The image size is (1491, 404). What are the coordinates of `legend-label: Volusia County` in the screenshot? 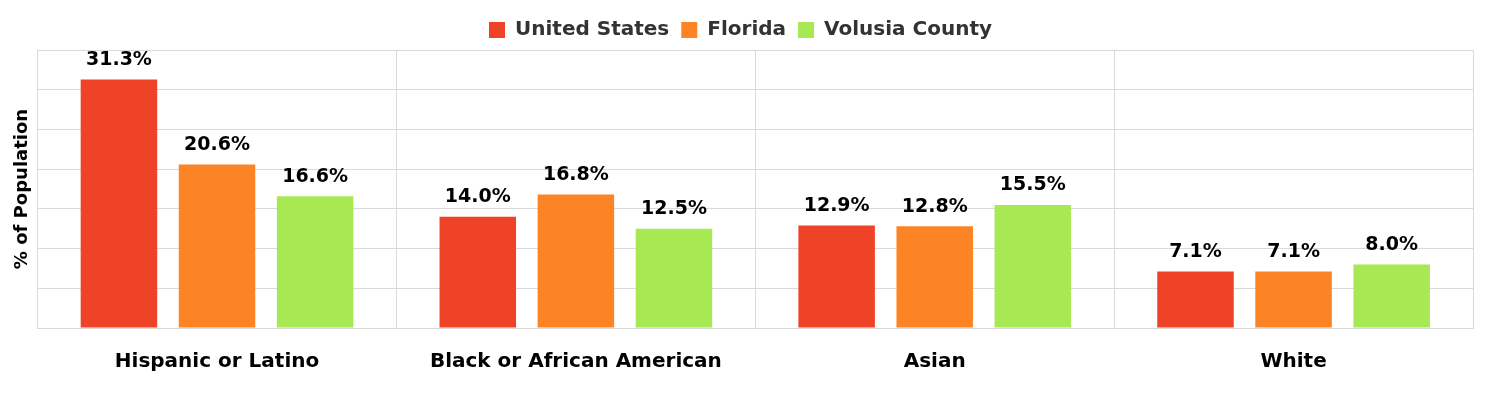 It's located at (908, 28).